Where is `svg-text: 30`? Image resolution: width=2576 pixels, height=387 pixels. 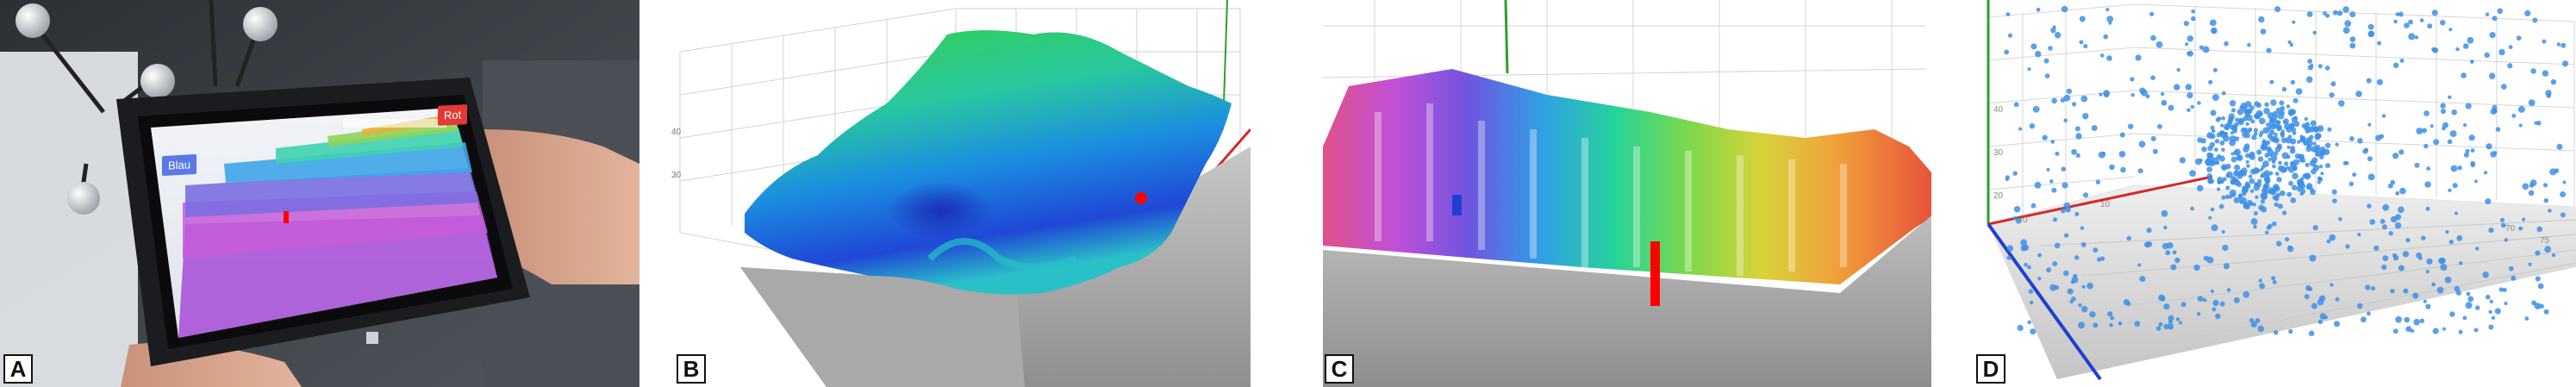
svg-text: 30 is located at coordinates (1998, 153).